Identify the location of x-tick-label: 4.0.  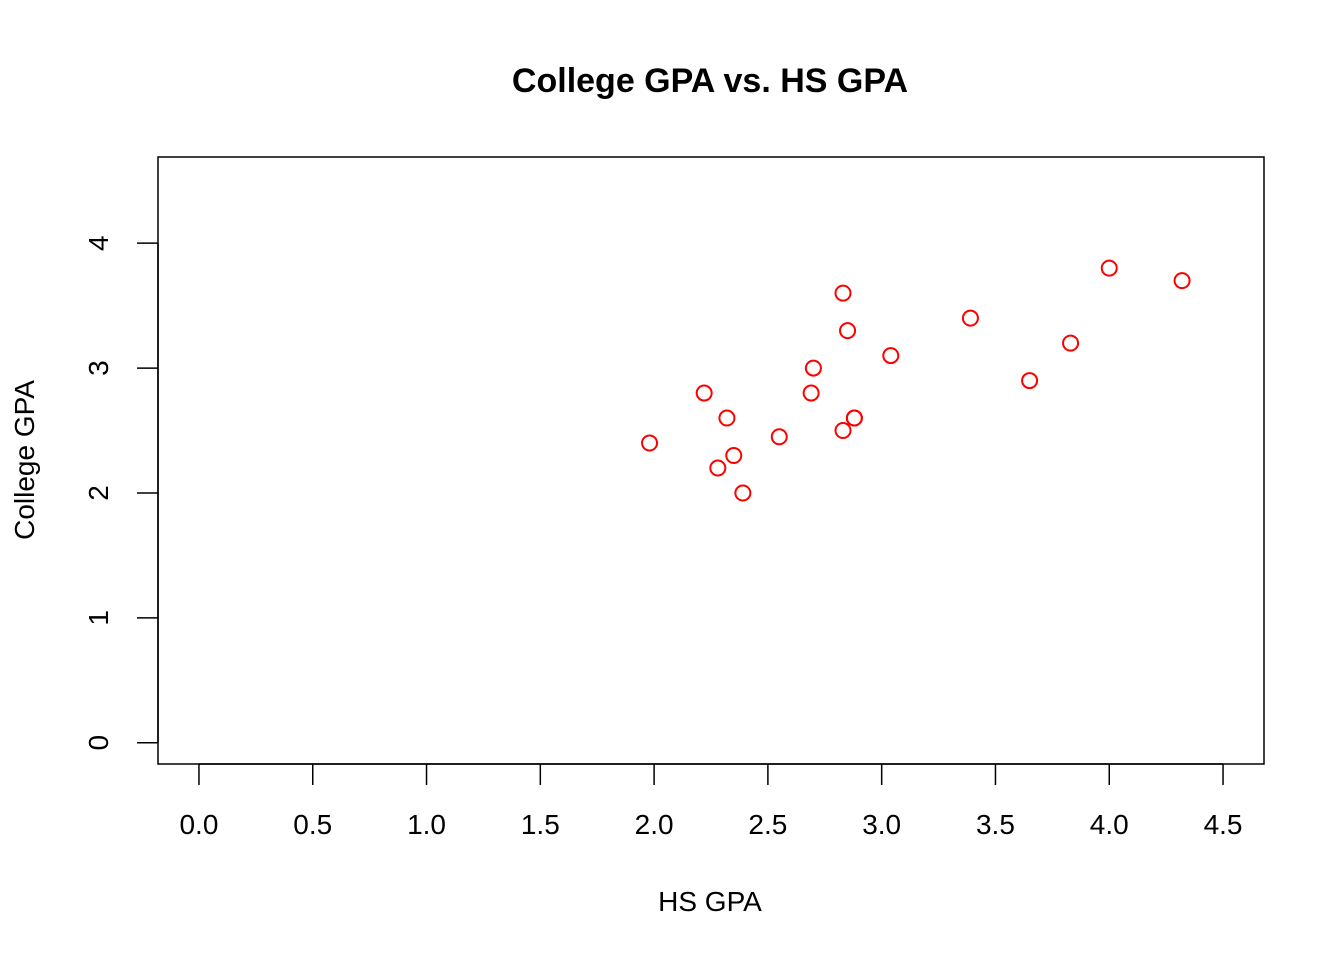
(1109, 824).